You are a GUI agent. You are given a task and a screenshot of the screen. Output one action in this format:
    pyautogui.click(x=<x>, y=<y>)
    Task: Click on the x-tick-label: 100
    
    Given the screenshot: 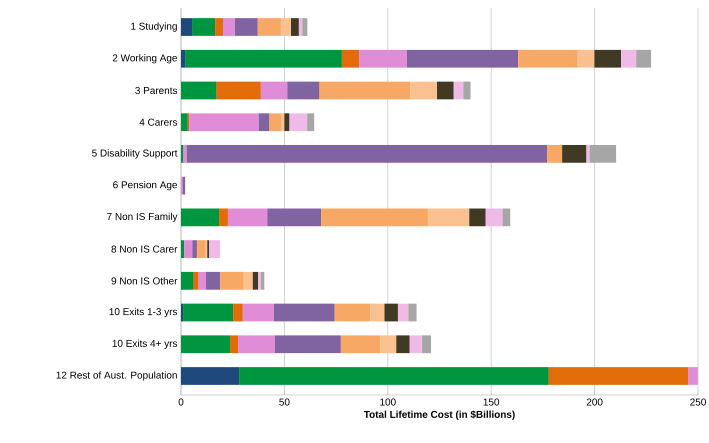 What is the action you would take?
    pyautogui.click(x=388, y=402)
    